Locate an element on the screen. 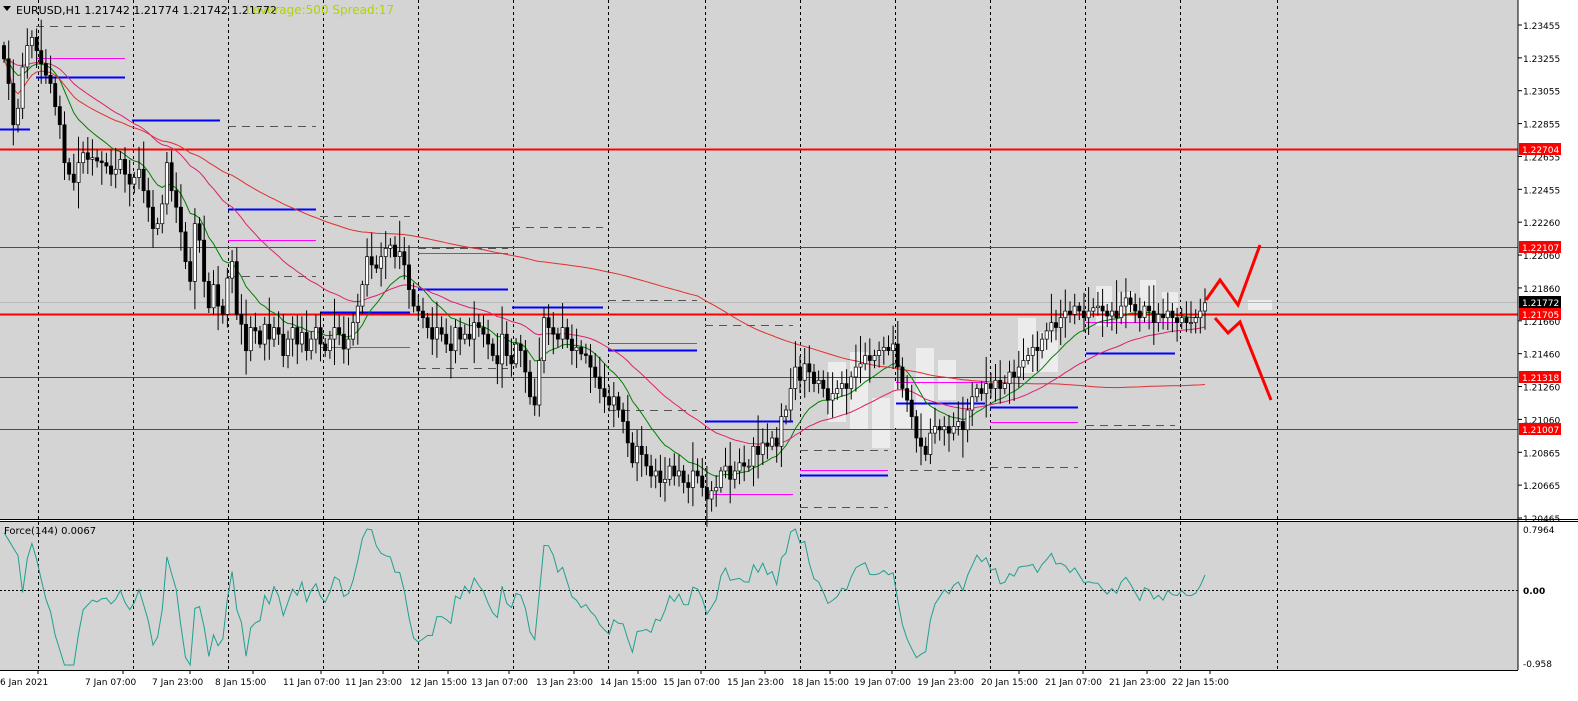  indicator-scale-label: 0.00 is located at coordinates (1534, 592).